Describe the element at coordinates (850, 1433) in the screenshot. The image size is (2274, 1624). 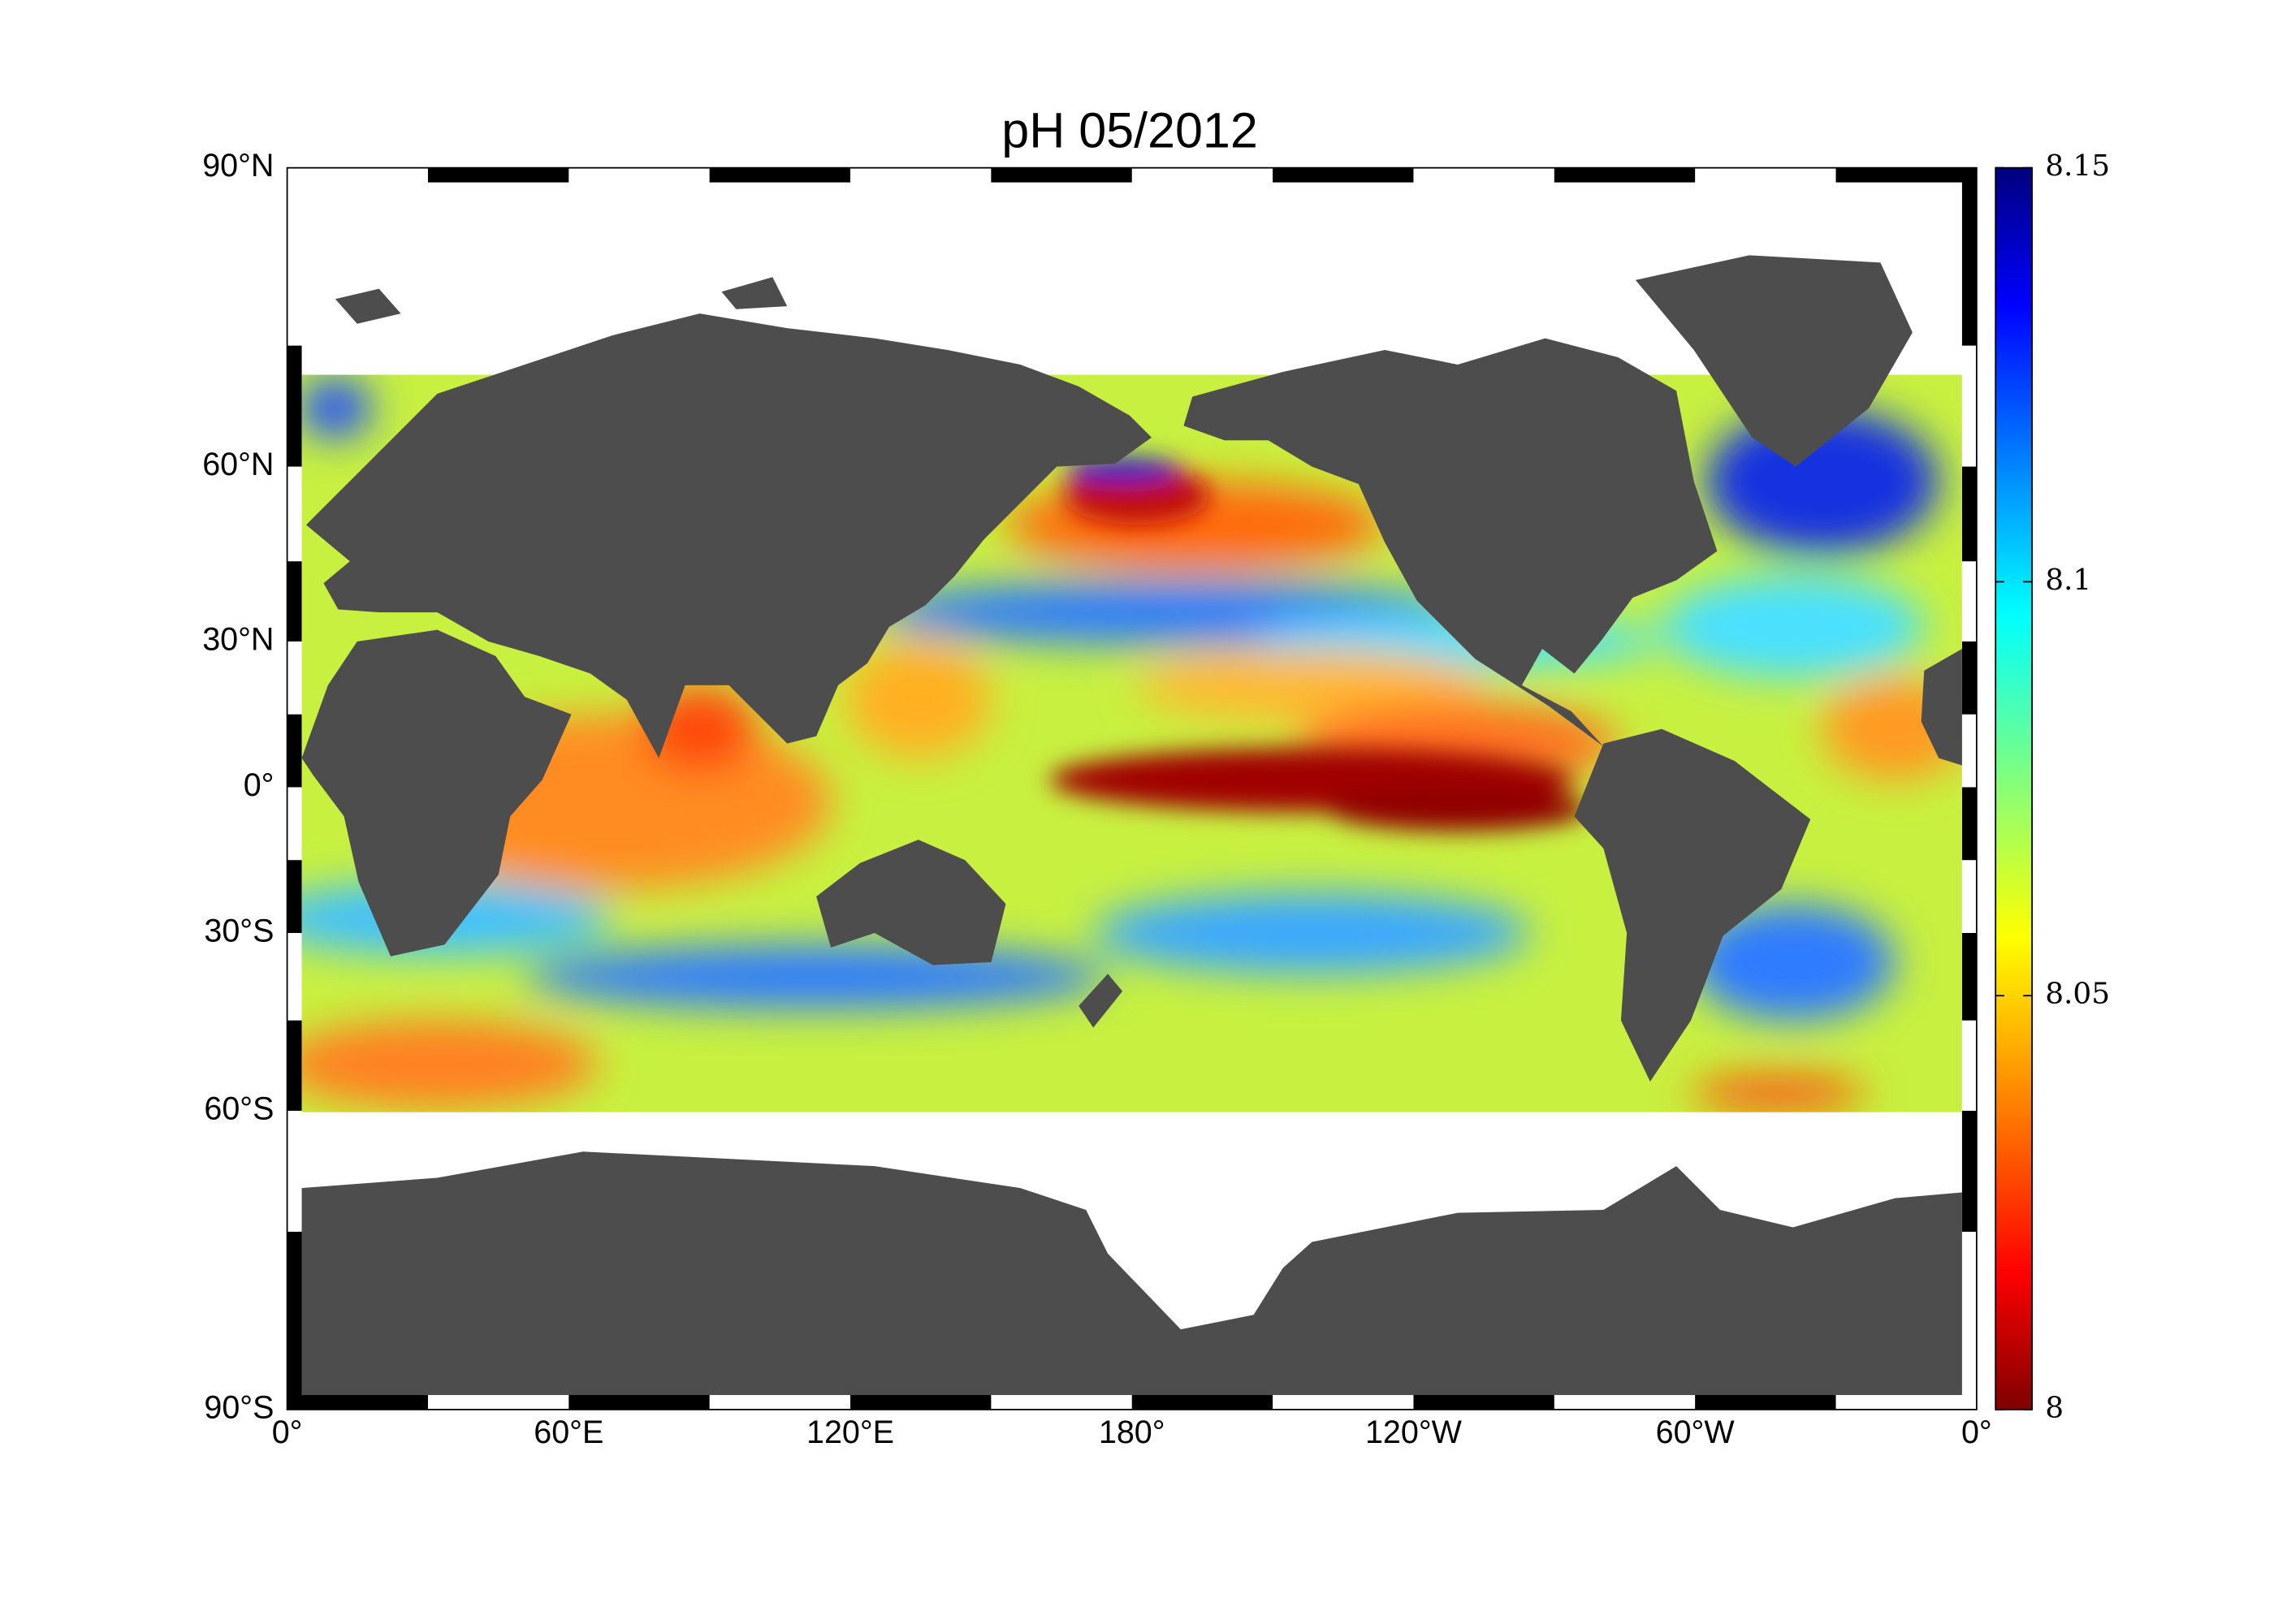
I see `x-tick-label: 120°E` at that location.